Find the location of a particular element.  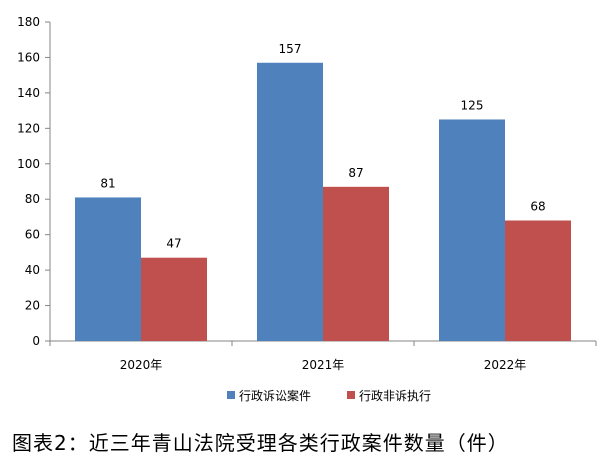

y-tick-label: 40 is located at coordinates (32, 270).